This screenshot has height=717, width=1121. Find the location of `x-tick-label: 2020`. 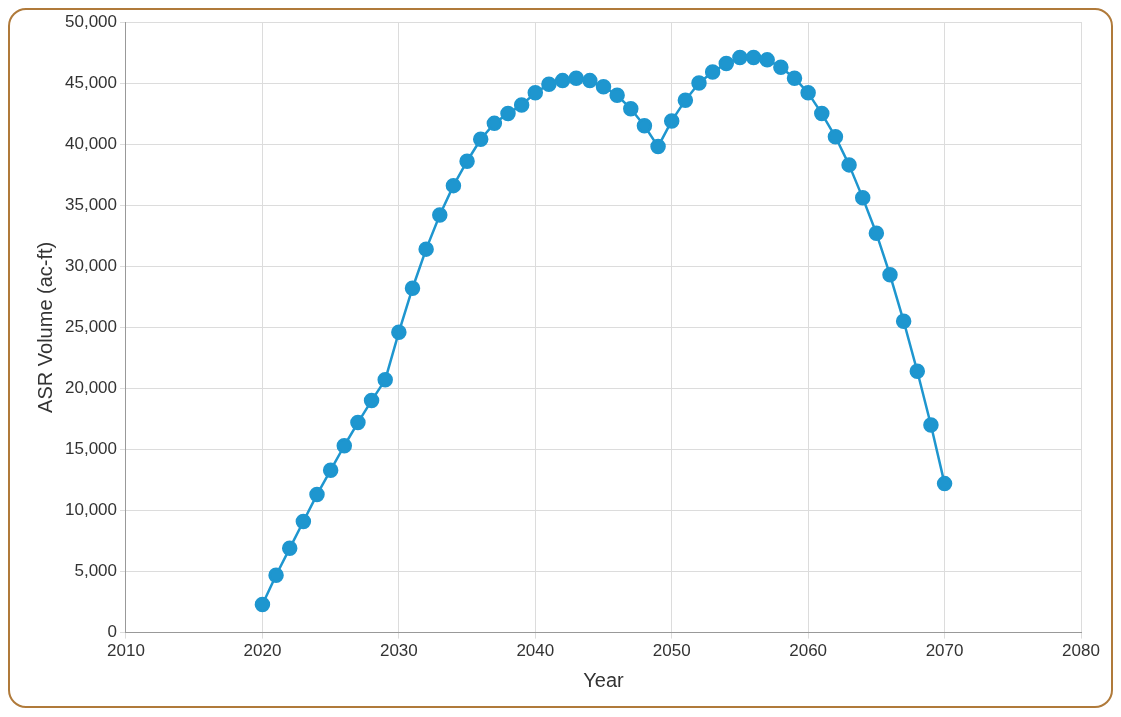

x-tick-label: 2020 is located at coordinates (262, 651).